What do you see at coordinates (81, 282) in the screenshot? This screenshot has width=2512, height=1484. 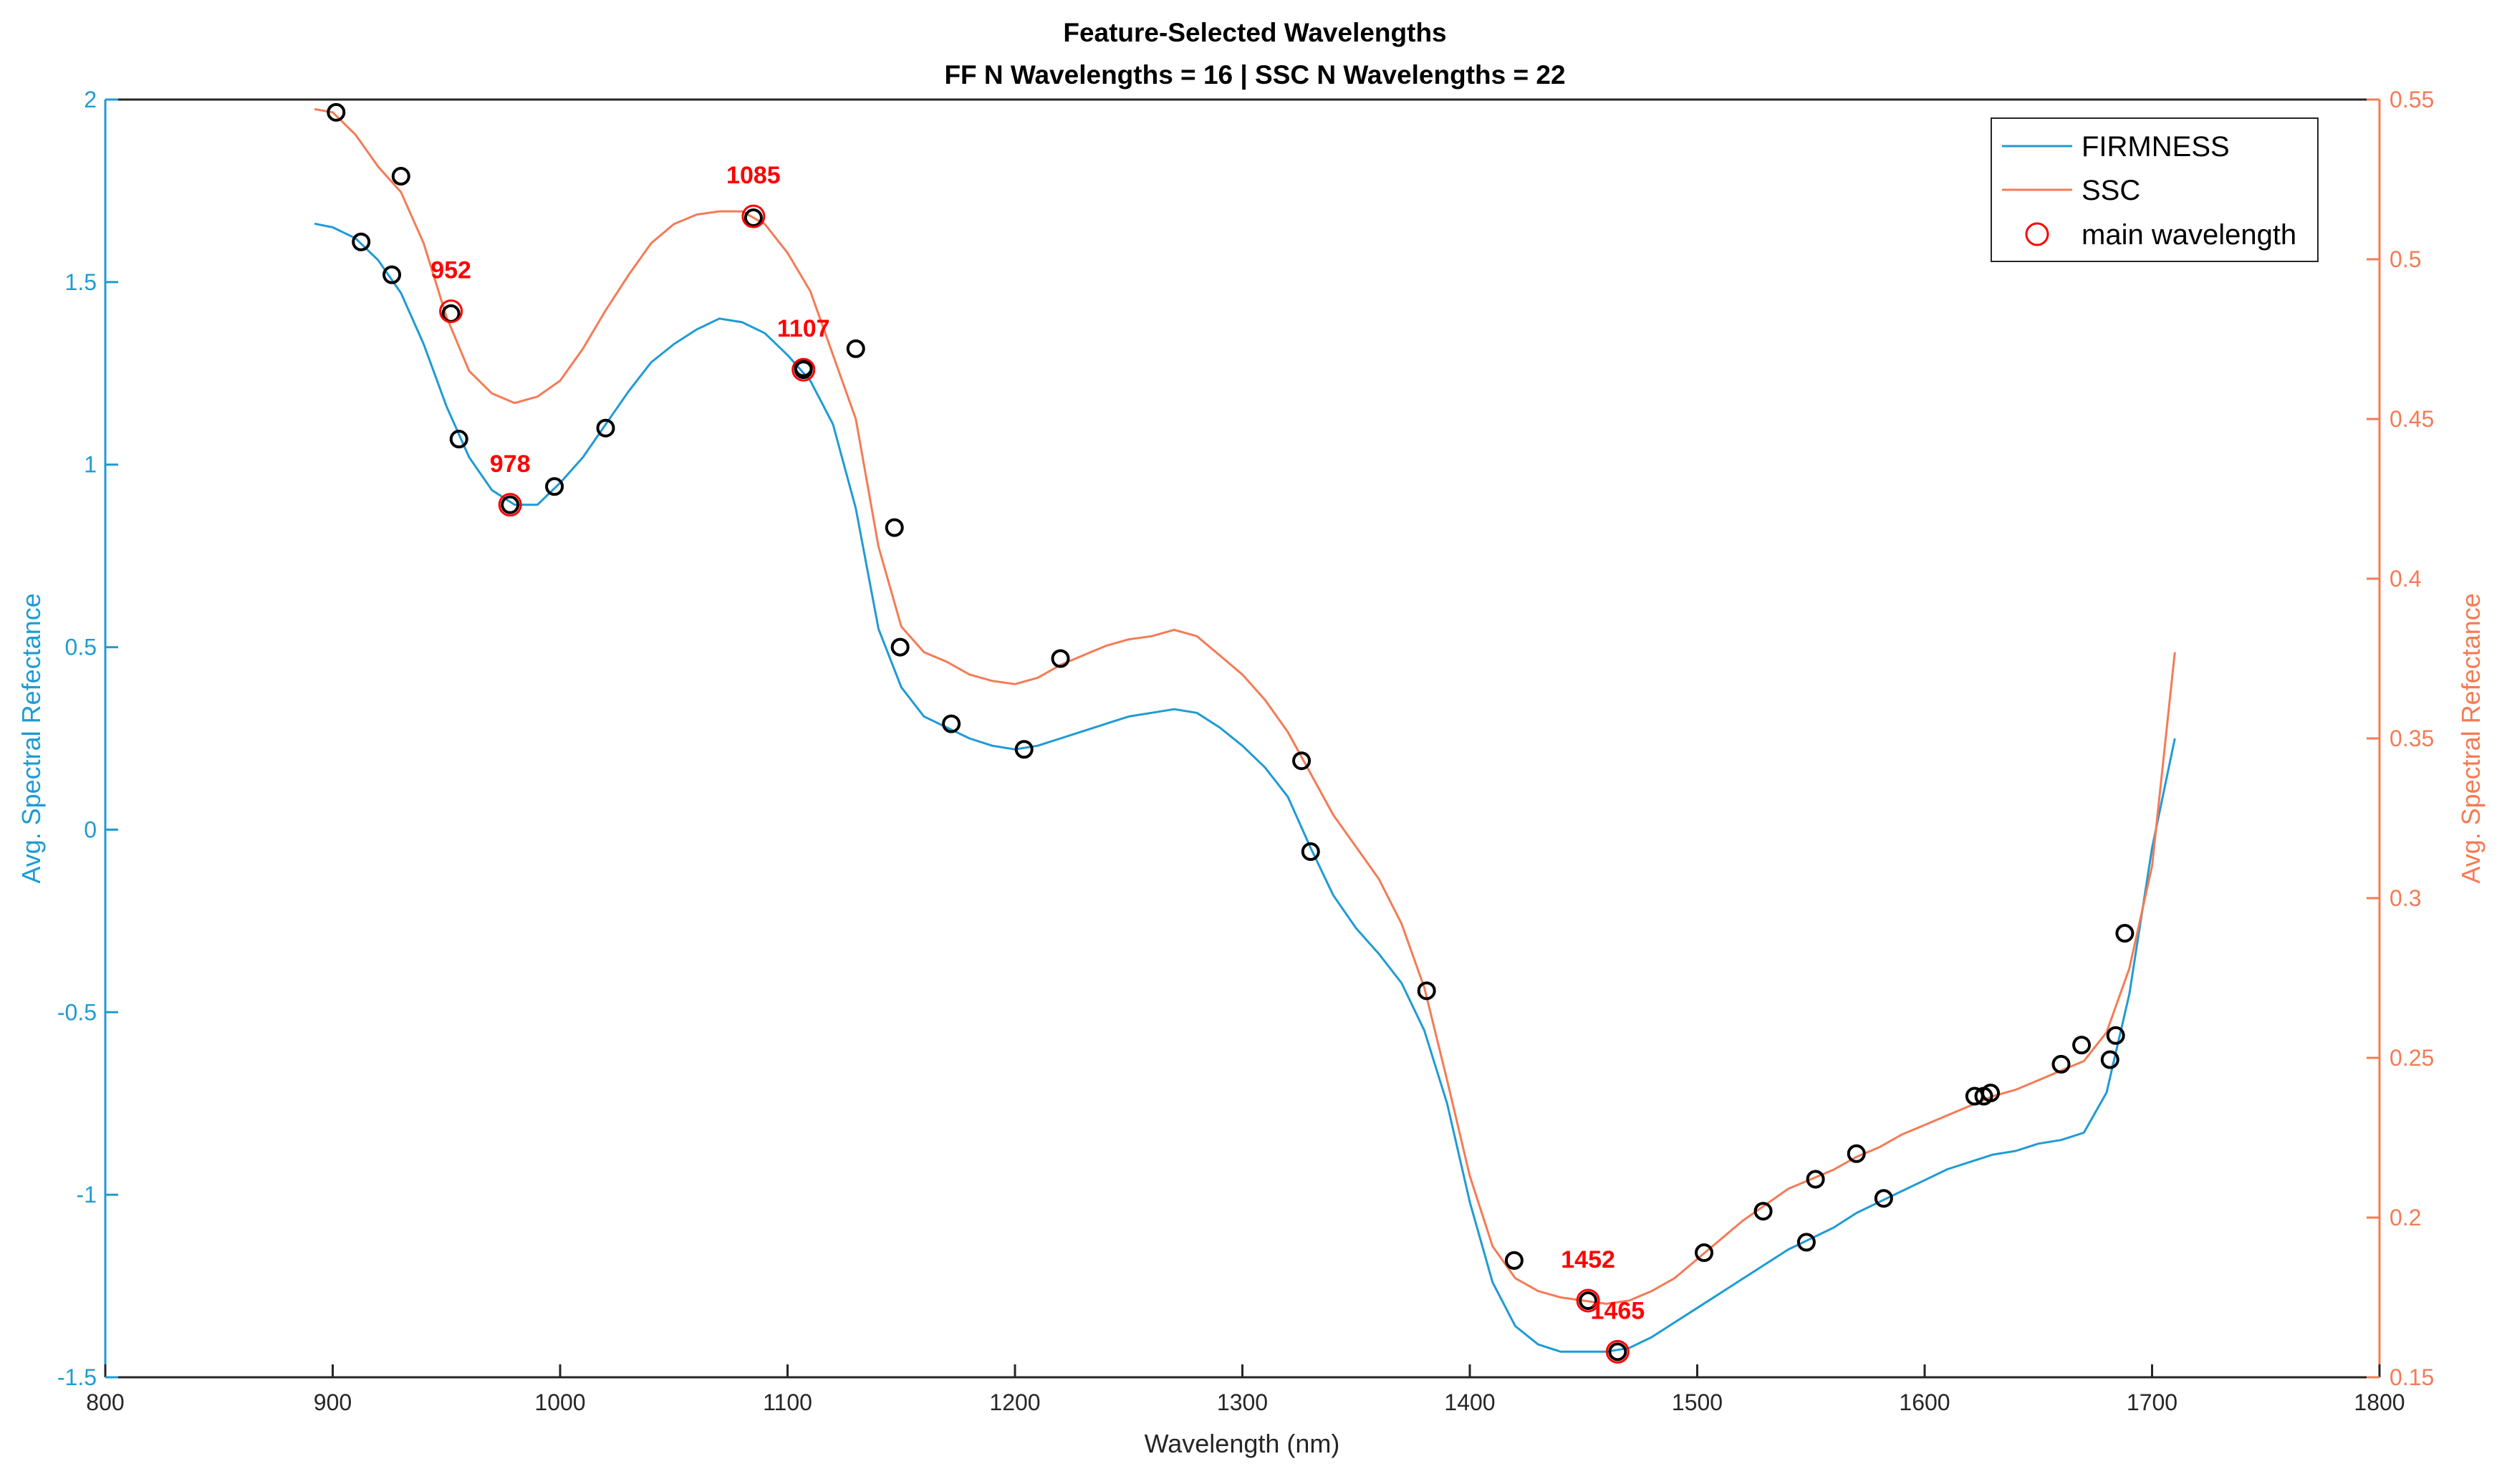 I see `y-left-tick-label-1.5: 1.5` at bounding box center [81, 282].